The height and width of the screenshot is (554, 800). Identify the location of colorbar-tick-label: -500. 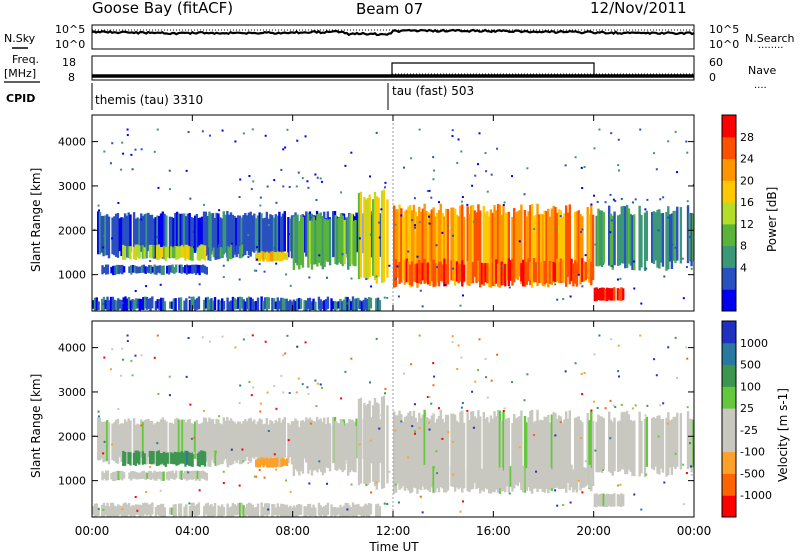
(752, 473).